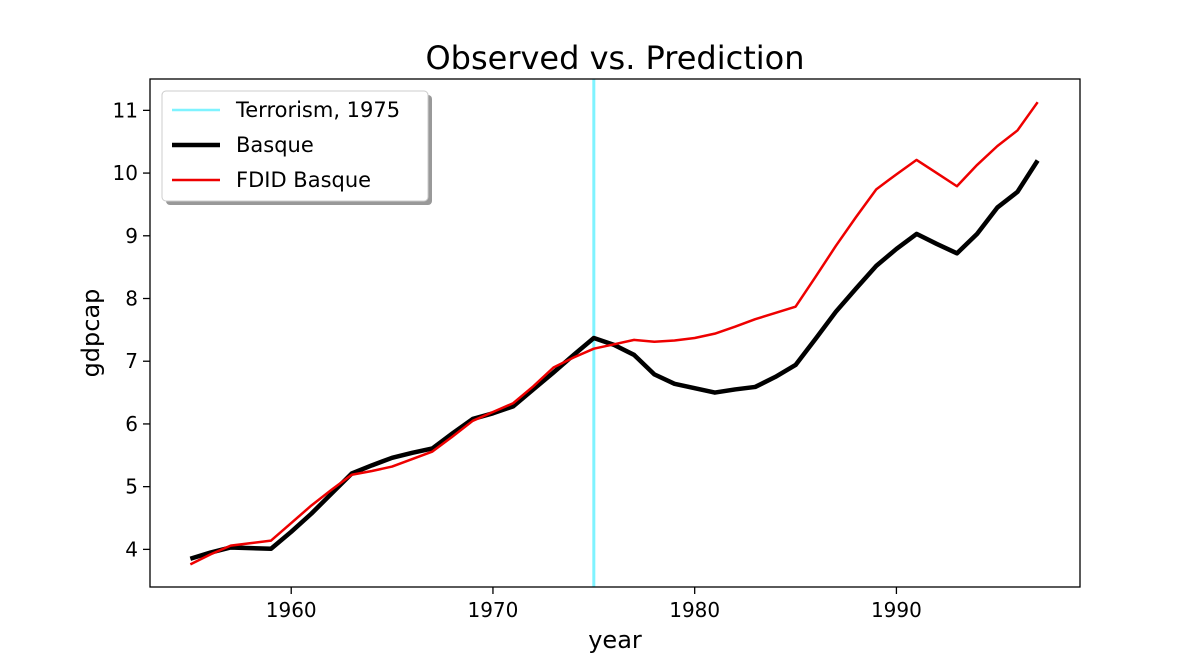  Describe the element at coordinates (615, 640) in the screenshot. I see `x-axis-label: year` at that location.